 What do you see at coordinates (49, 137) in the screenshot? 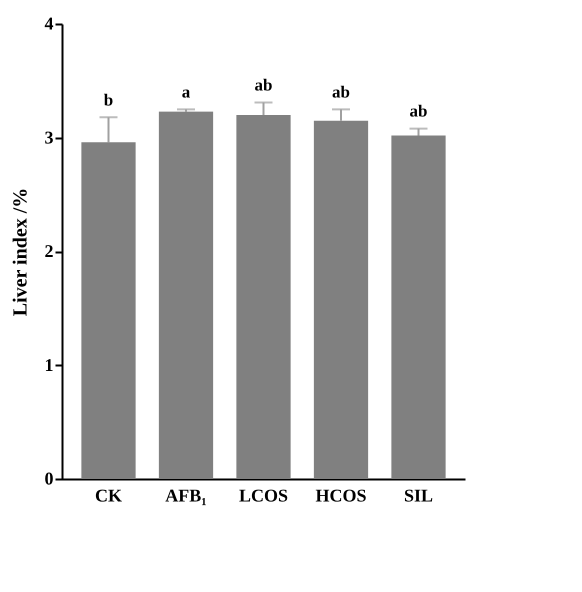
I see `y-tick-label: 3` at bounding box center [49, 137].